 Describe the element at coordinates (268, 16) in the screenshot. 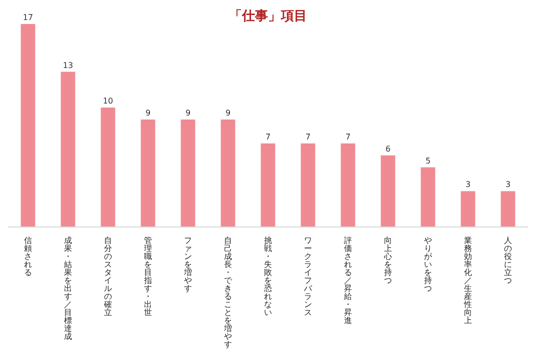

I see `chart-title: 「仕事」項目` at that location.